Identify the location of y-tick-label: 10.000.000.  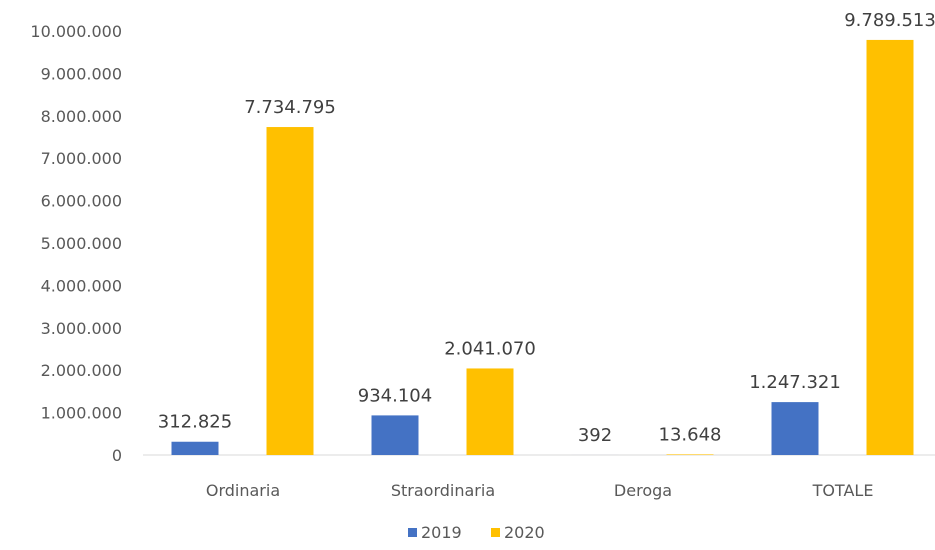
(76, 31).